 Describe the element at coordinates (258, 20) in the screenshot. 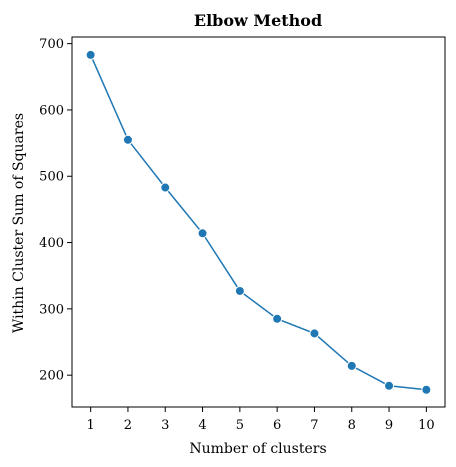

I see `chart-title: Elbow Method` at that location.